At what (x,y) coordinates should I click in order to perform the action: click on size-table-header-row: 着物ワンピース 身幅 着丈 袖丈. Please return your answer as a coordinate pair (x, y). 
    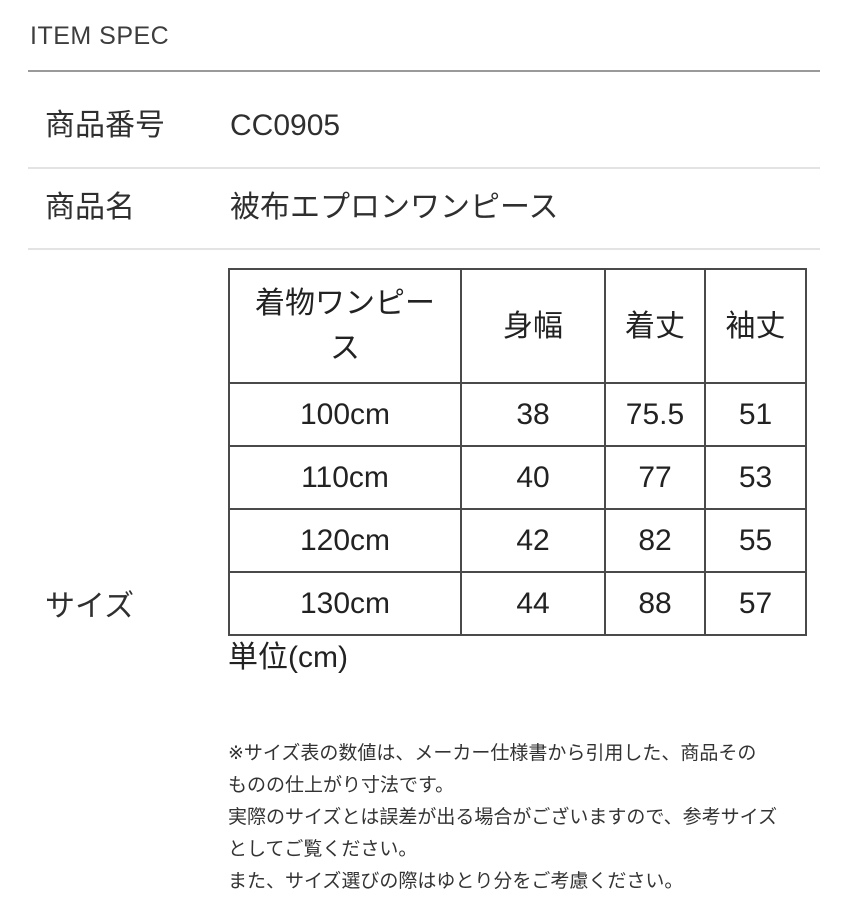
    Looking at the image, I should click on (517, 326).